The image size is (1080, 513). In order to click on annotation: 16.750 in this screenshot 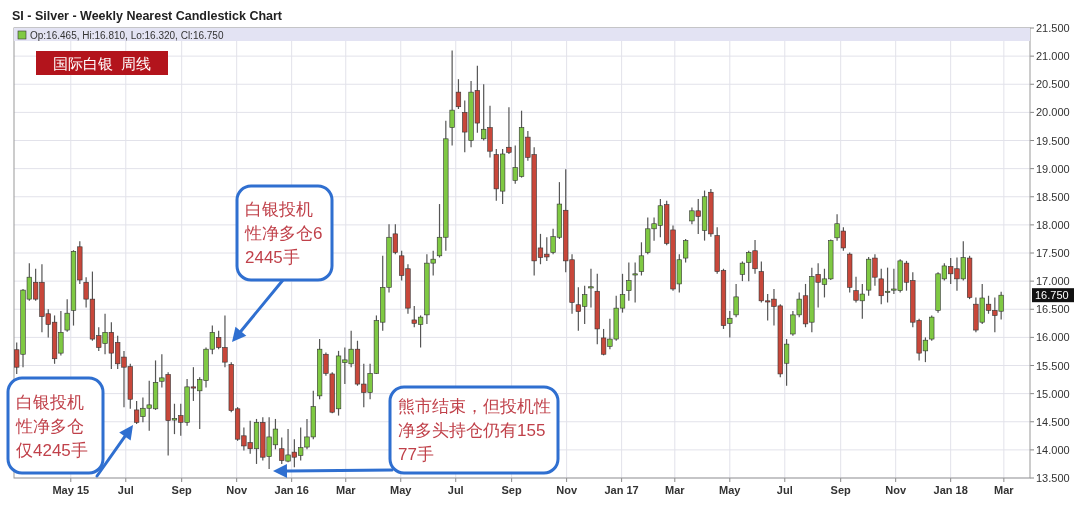, I will do `click(1052, 295)`.